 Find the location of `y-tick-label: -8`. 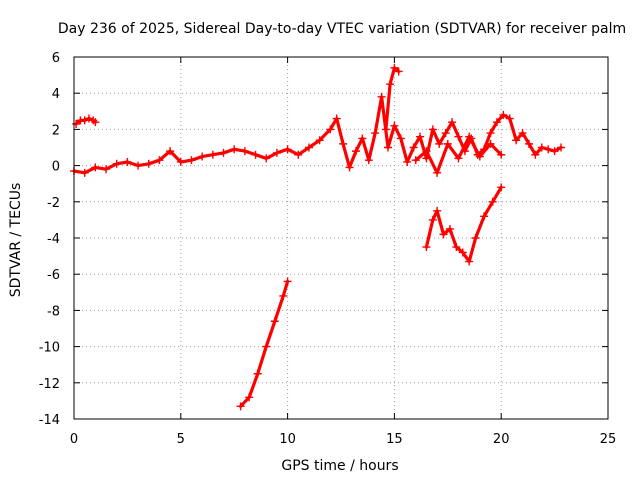

y-tick-label: -8 is located at coordinates (53, 311).